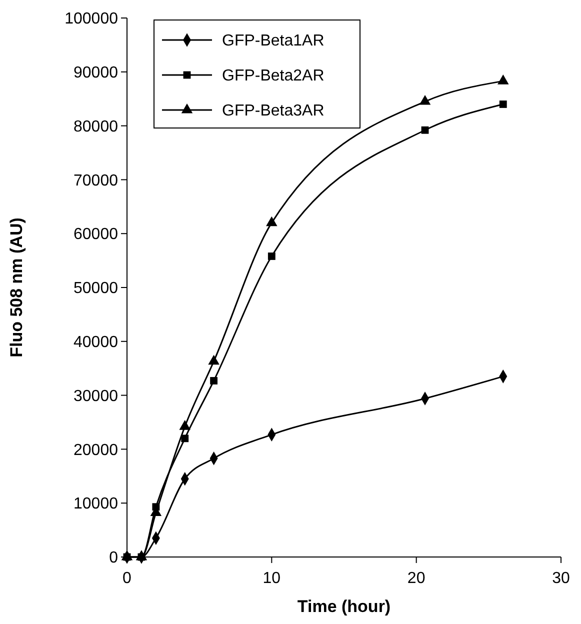  What do you see at coordinates (271, 578) in the screenshot?
I see `x-tick-label: 10` at bounding box center [271, 578].